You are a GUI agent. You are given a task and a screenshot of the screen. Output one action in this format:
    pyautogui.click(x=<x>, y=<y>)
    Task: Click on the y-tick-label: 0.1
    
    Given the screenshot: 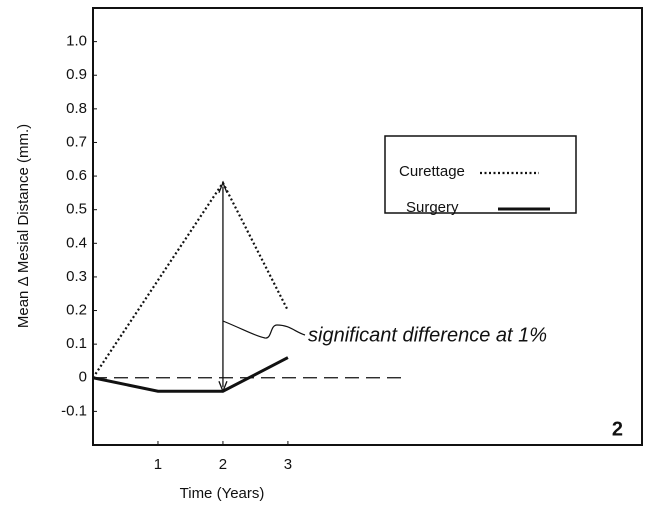 What is the action you would take?
    pyautogui.click(x=76, y=343)
    